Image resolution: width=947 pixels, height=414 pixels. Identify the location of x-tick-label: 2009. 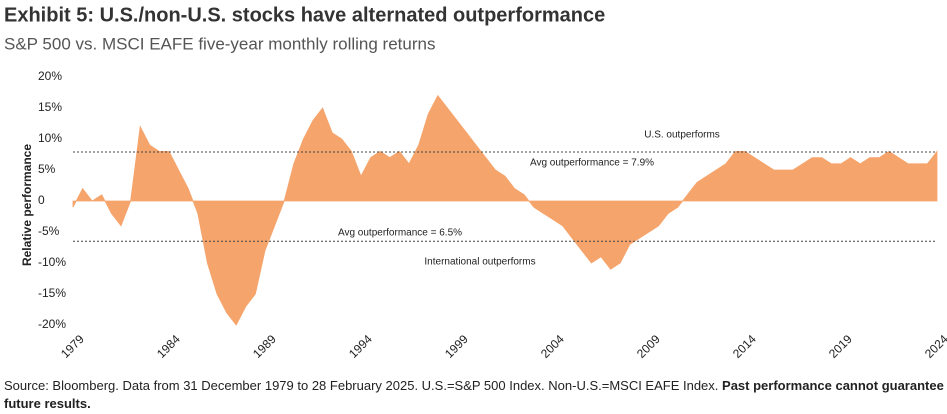
(648, 346).